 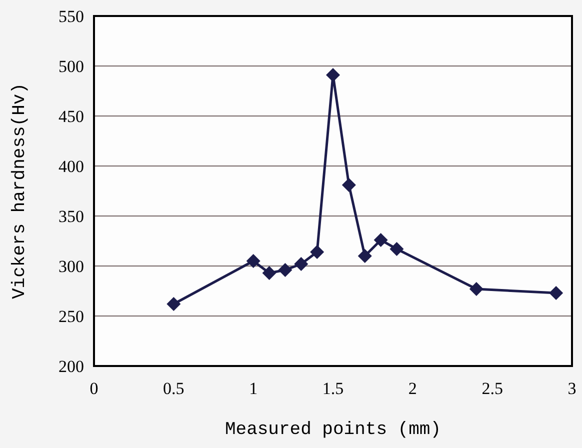 What do you see at coordinates (412, 388) in the screenshot?
I see `x-tick-label: 2` at bounding box center [412, 388].